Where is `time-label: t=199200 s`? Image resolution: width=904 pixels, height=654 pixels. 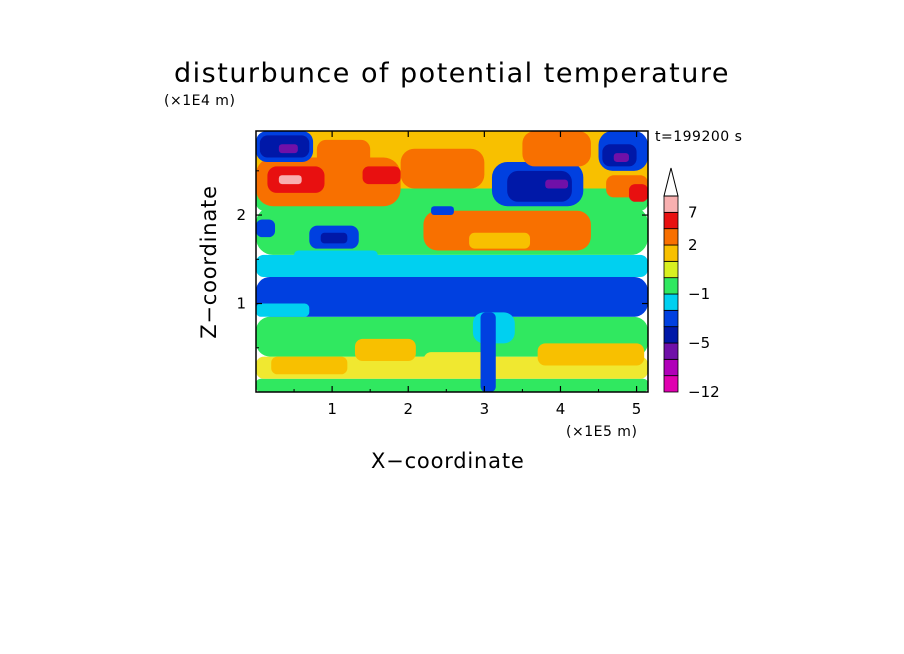
time-label: t=199200 s is located at coordinates (699, 137).